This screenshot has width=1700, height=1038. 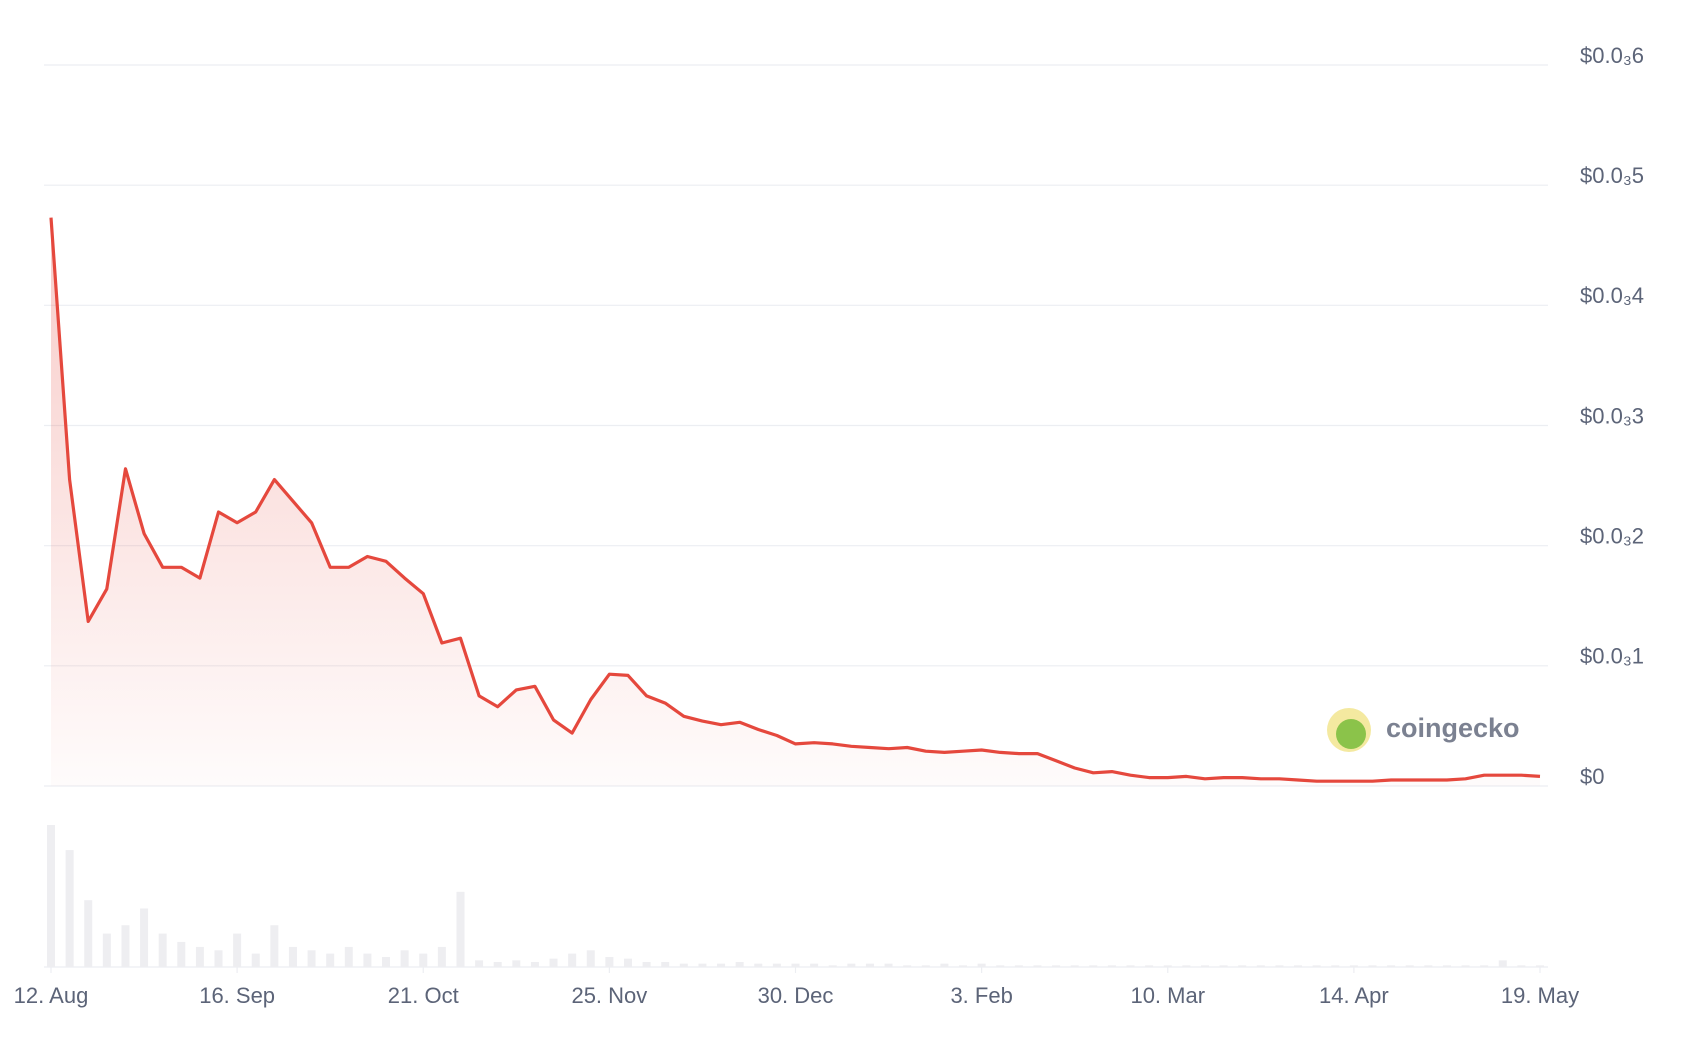 I want to click on x-tick-label: 21. Oct, so click(x=423, y=995).